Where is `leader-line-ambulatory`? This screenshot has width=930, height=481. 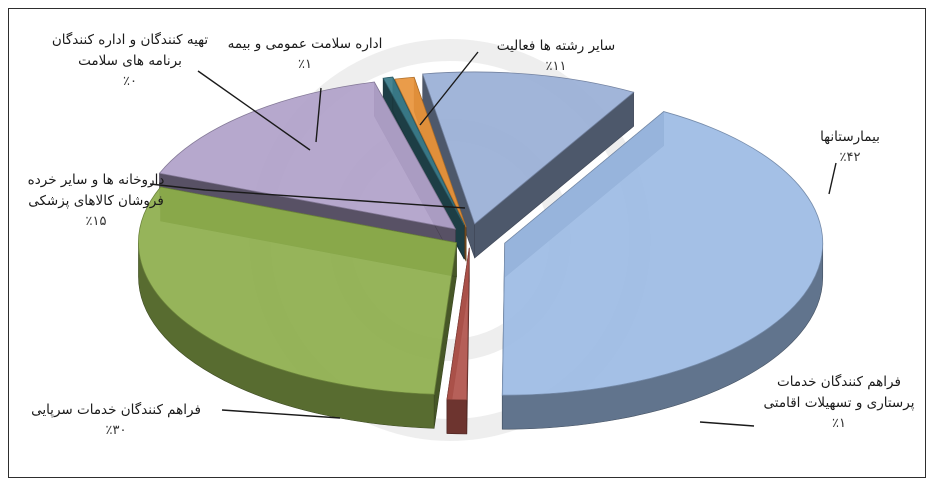 leader-line-ambulatory is located at coordinates (281, 414).